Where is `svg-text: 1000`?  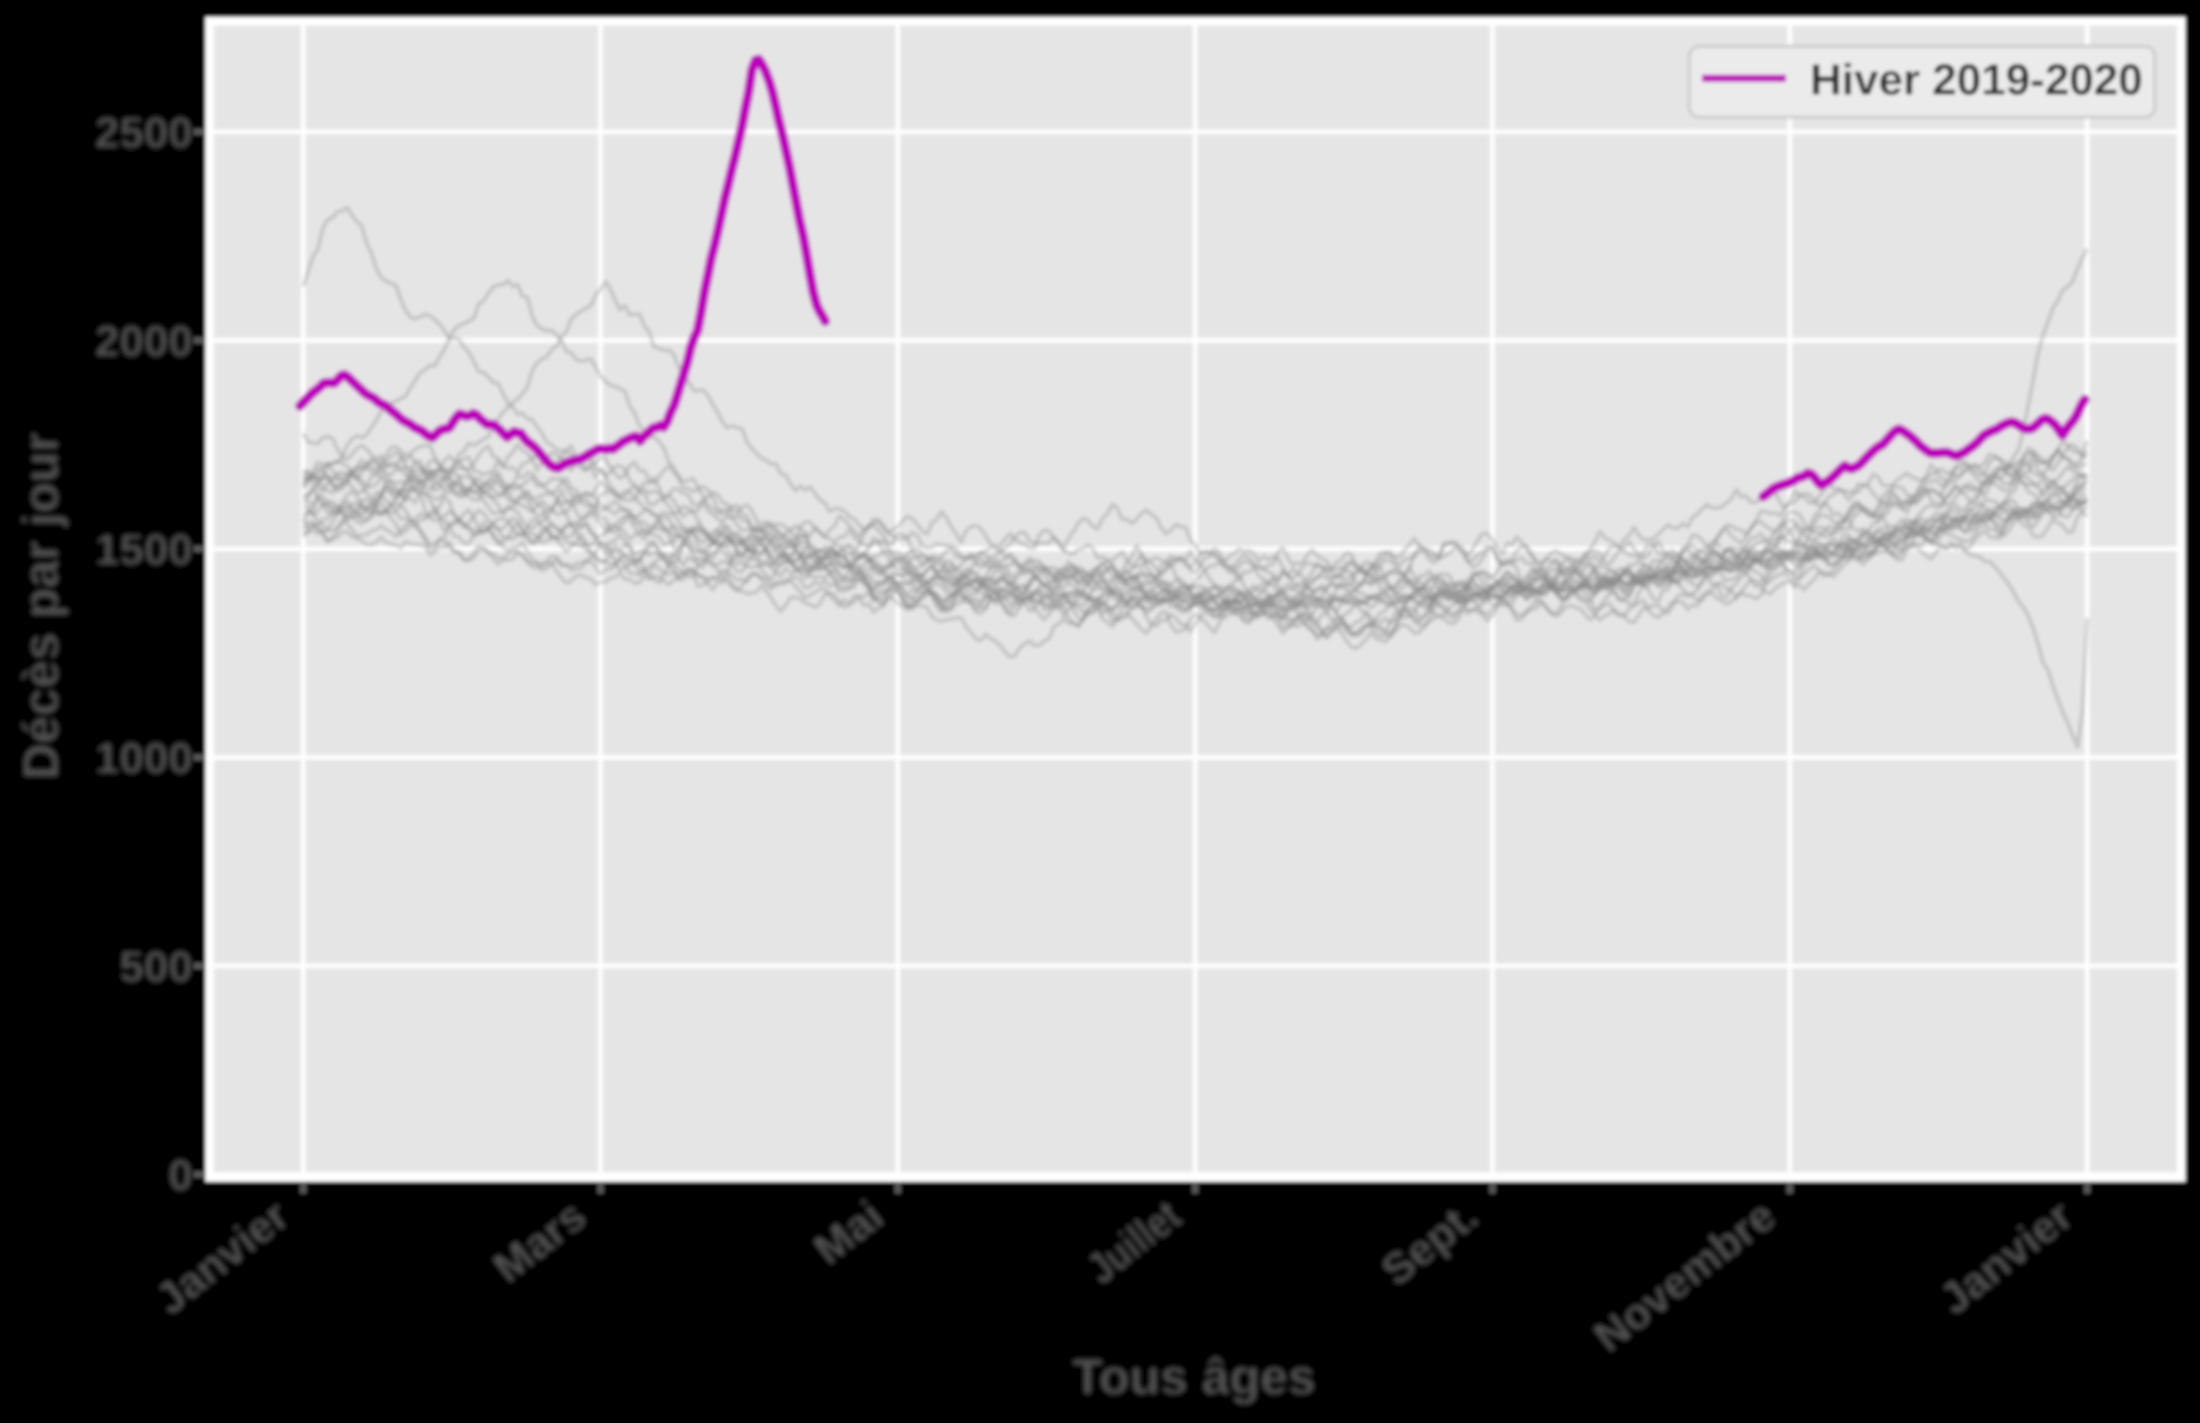
svg-text: 1000 is located at coordinates (144, 758).